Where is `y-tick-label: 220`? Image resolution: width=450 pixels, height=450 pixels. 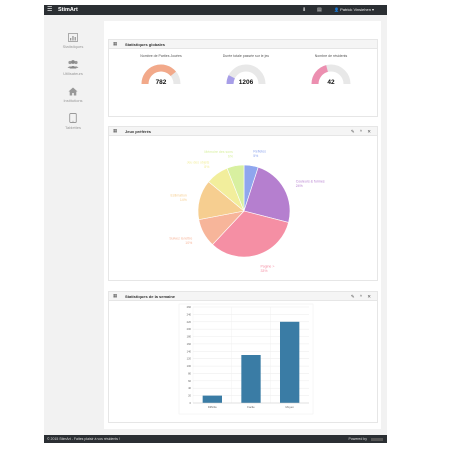
y-tick-label: 220 is located at coordinates (189, 322).